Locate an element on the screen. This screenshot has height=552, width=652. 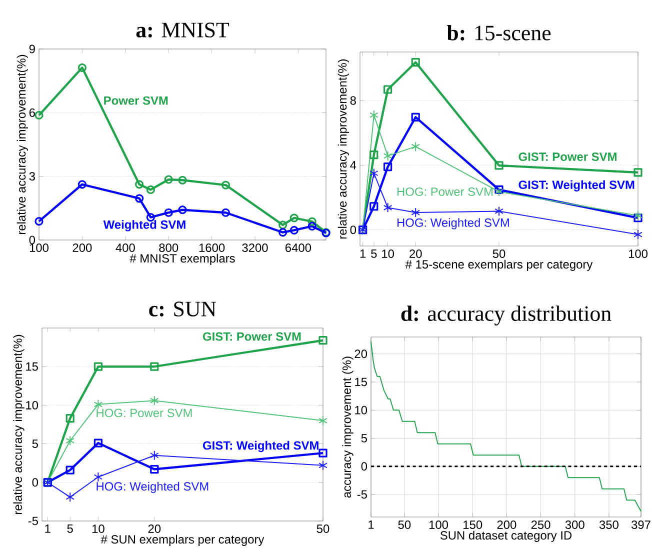
x-tick-label: 800 is located at coordinates (168, 248).